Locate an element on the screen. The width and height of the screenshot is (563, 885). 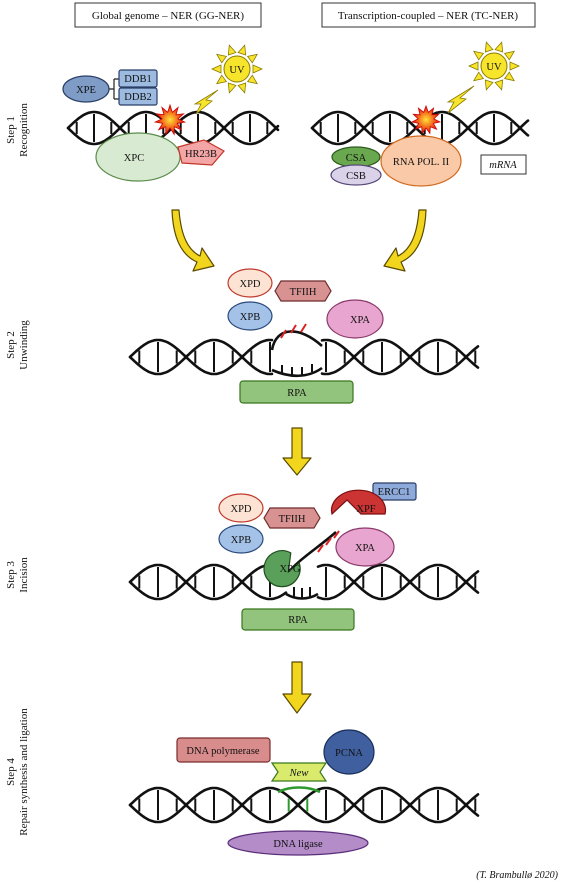
xpa-protein-step3: XPA is located at coordinates (365, 547).